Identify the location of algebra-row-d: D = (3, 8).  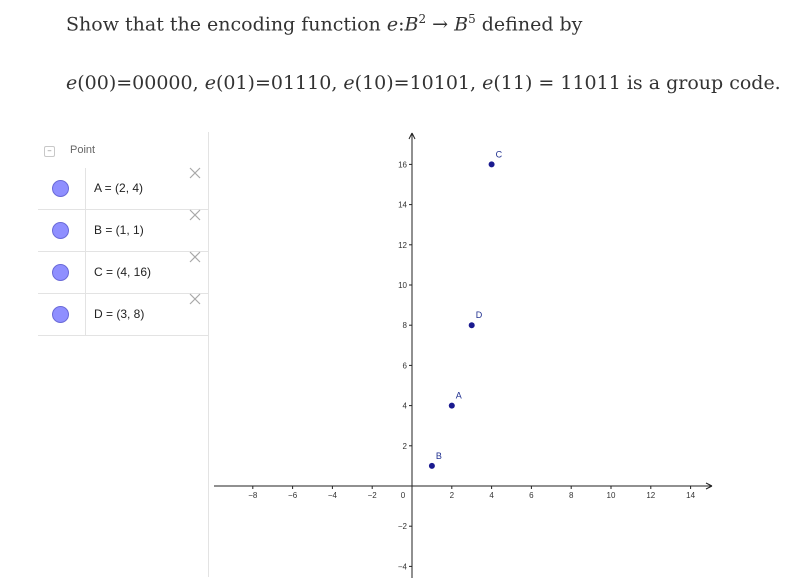
(123, 314).